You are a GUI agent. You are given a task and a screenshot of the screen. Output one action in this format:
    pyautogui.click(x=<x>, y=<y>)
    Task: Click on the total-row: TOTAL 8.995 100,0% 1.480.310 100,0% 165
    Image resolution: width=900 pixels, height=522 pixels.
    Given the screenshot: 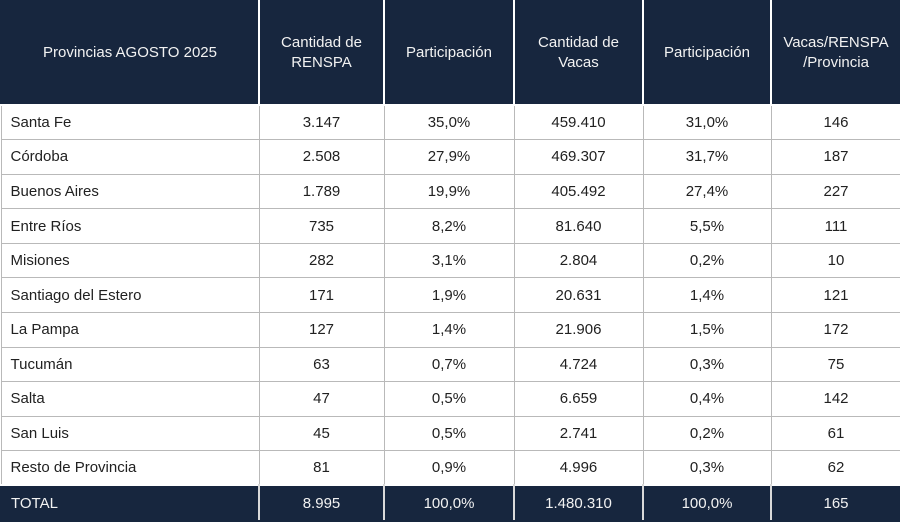 What is the action you would take?
    pyautogui.click(x=450, y=503)
    